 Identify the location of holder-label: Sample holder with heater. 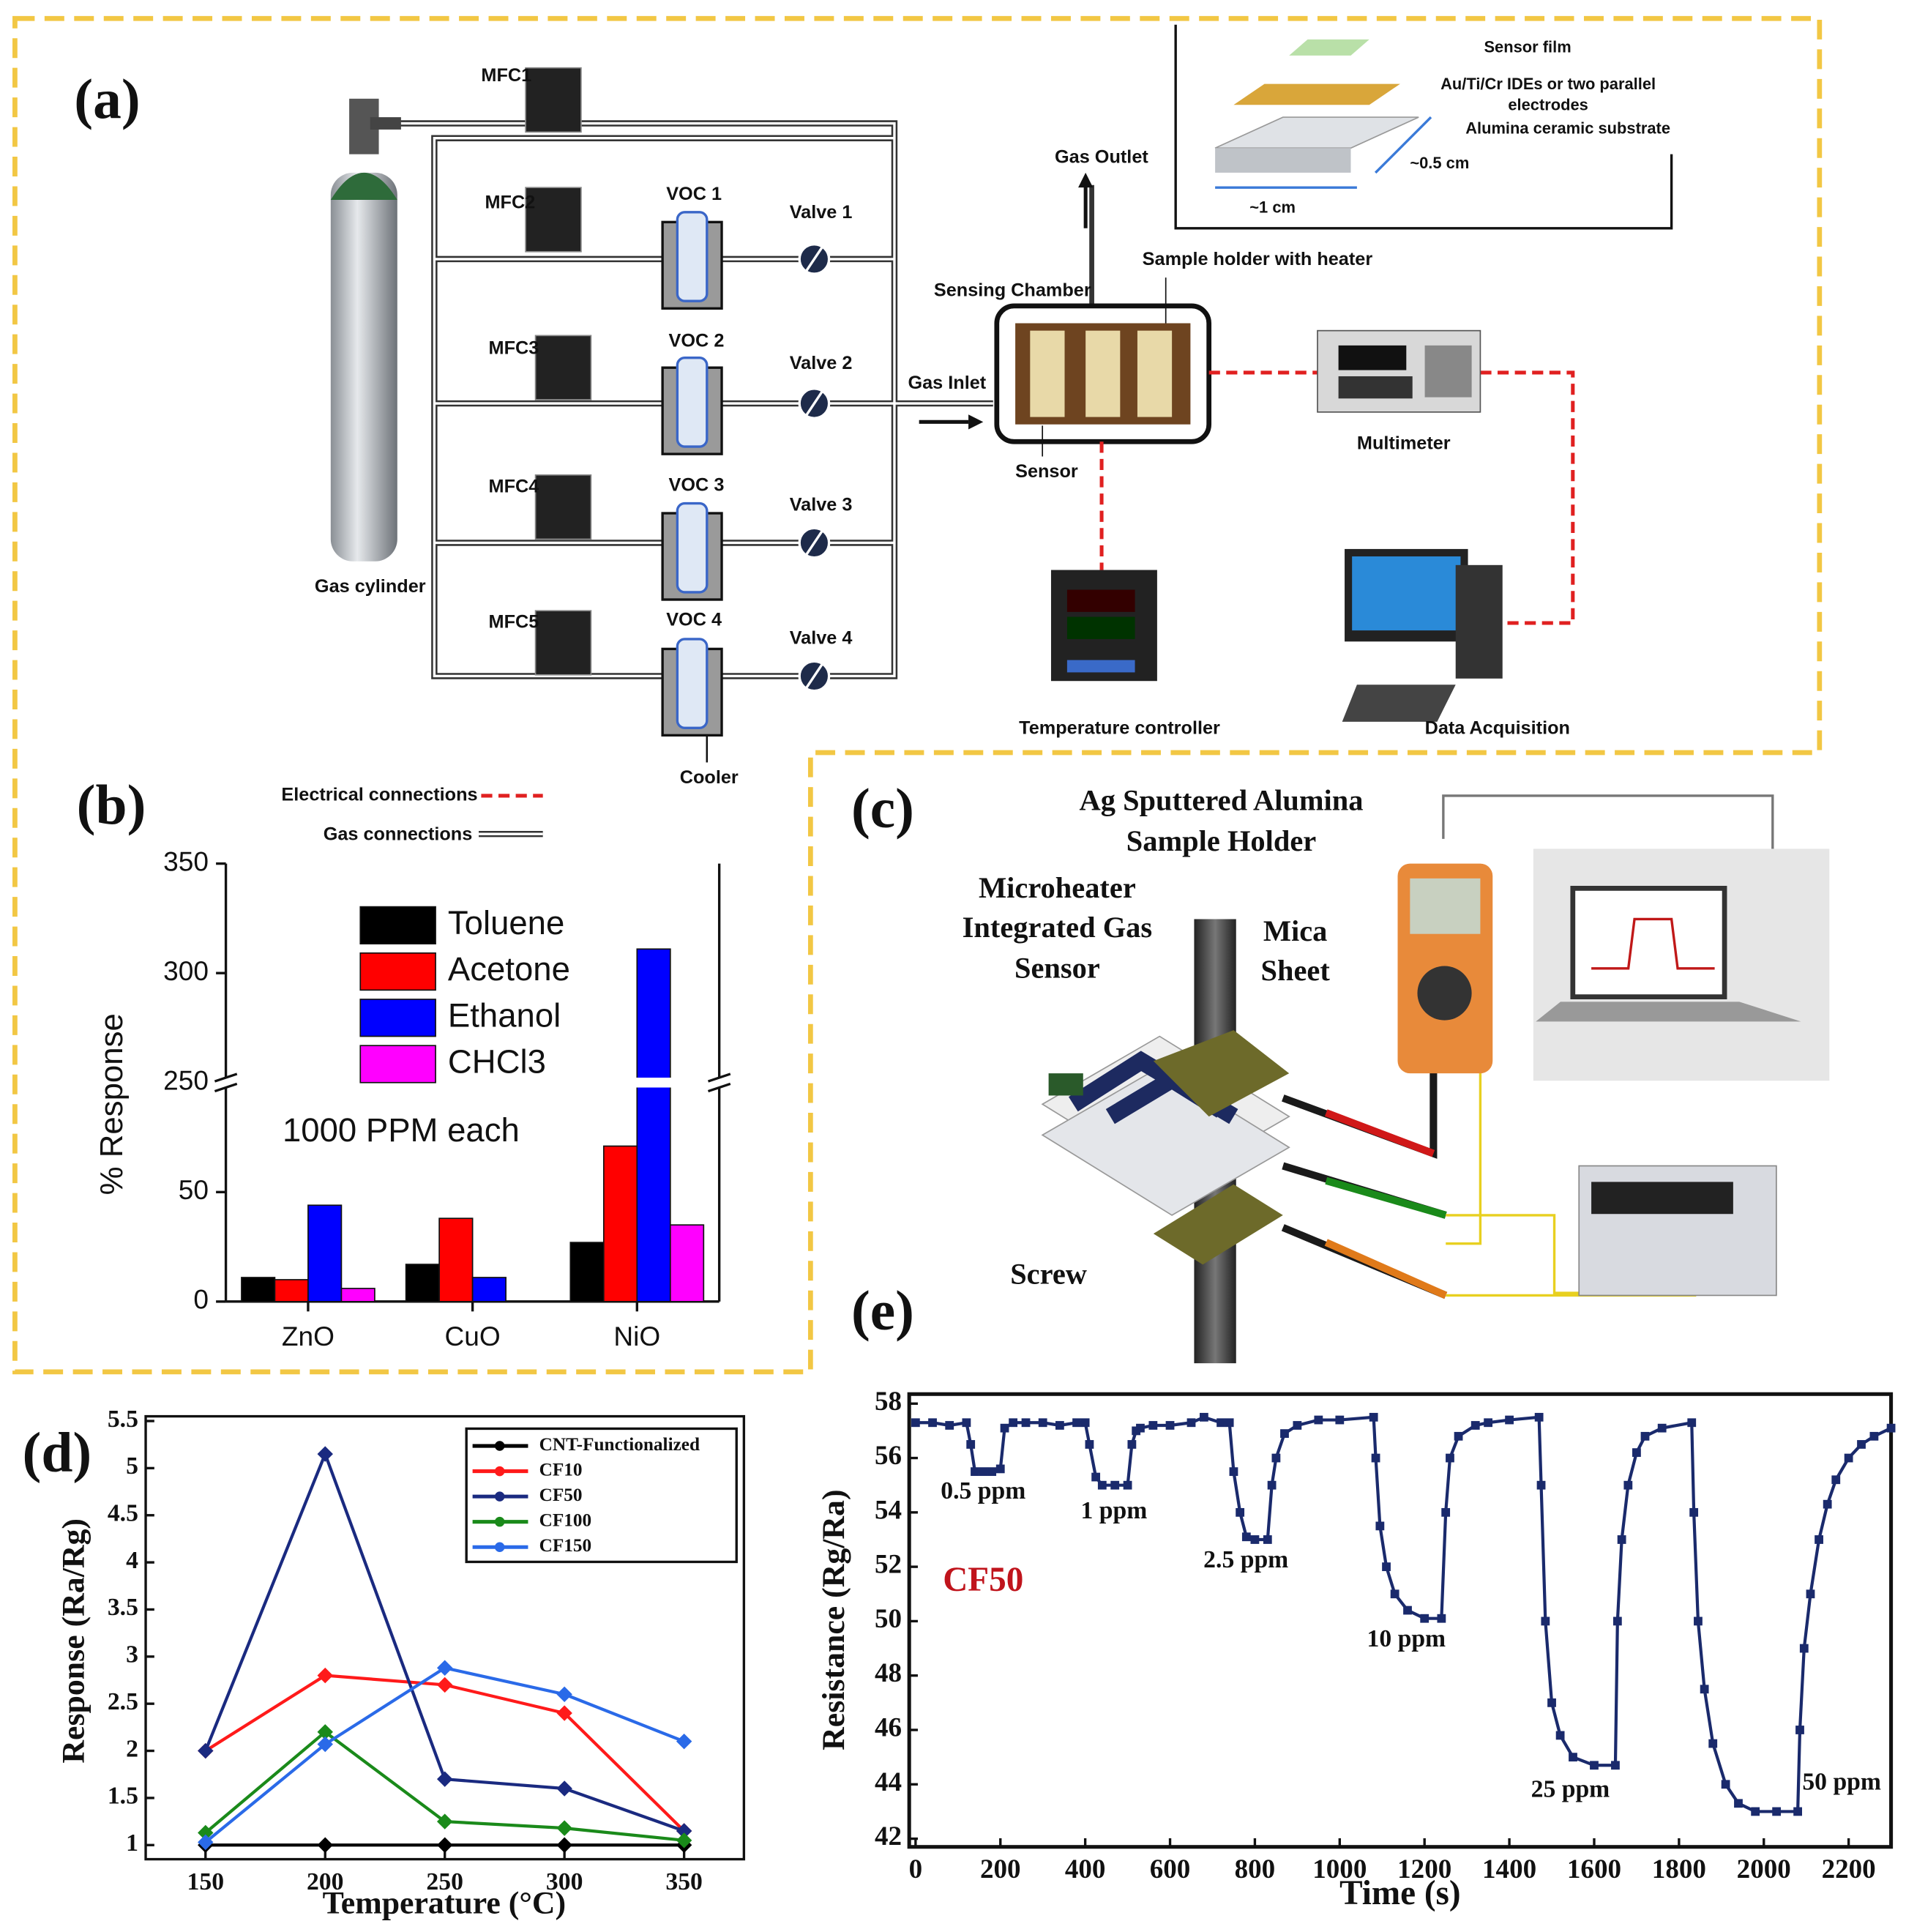
(1258, 259).